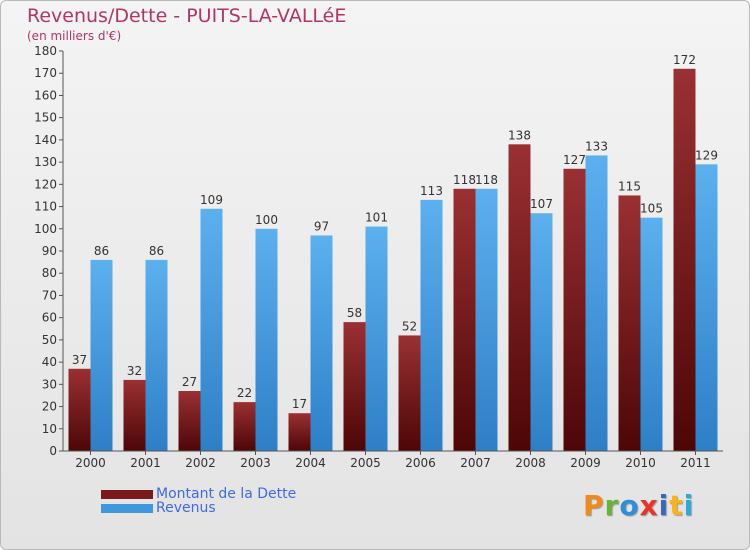 The width and height of the screenshot is (750, 550). I want to click on y-tick-label: 110, so click(45, 207).